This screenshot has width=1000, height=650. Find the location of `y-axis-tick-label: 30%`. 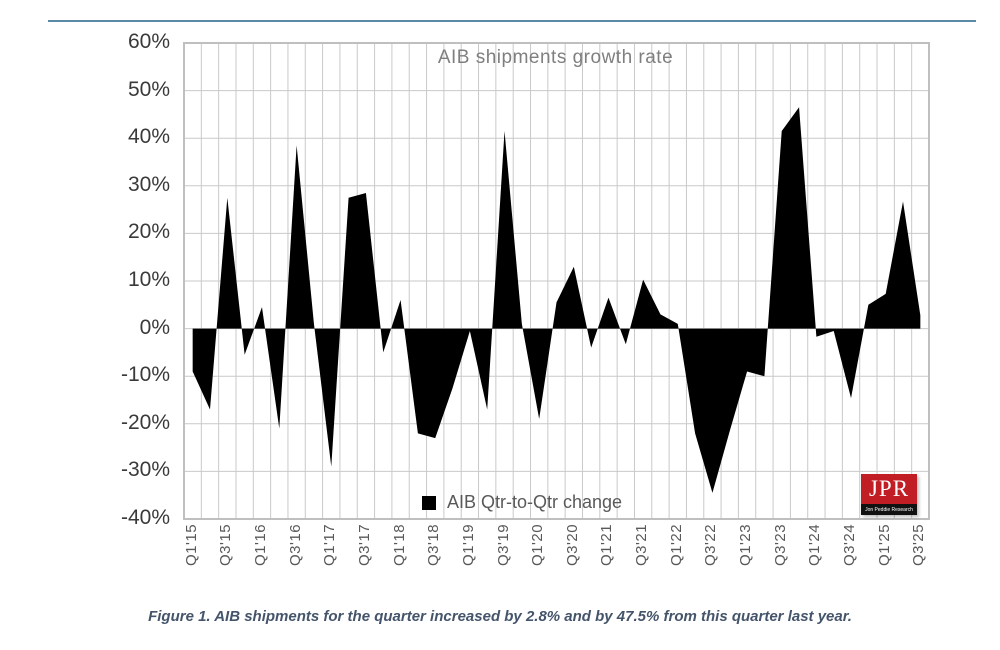

y-axis-tick-label: 30% is located at coordinates (148, 184).